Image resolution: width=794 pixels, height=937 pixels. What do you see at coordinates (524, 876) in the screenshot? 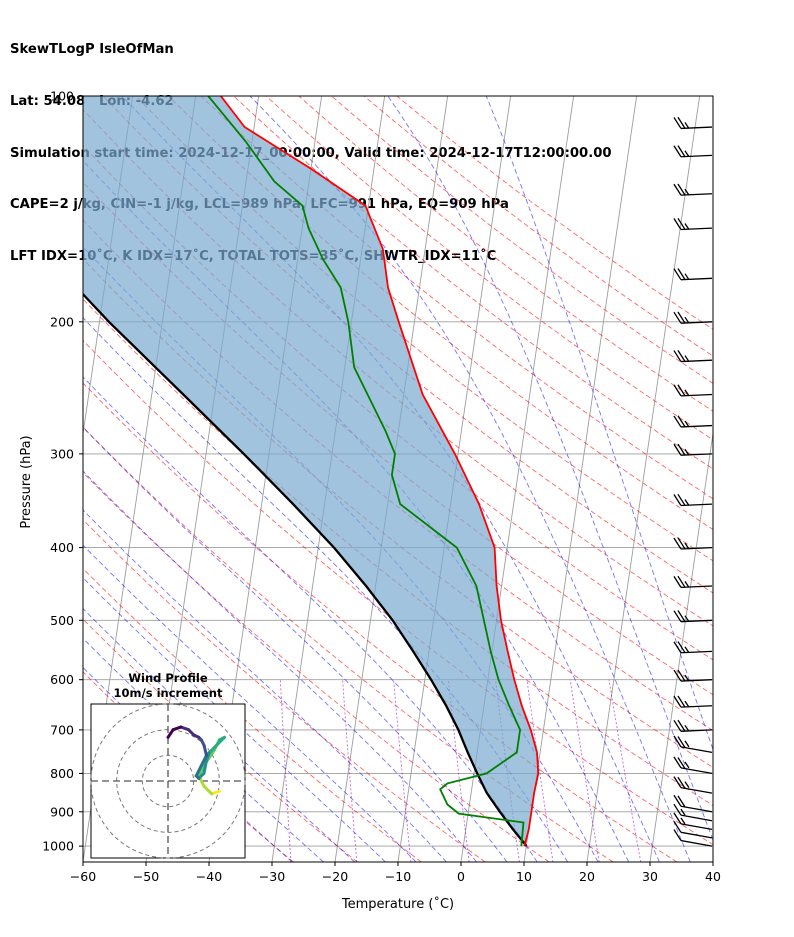
I see `x-tick-label: 10` at bounding box center [524, 876].